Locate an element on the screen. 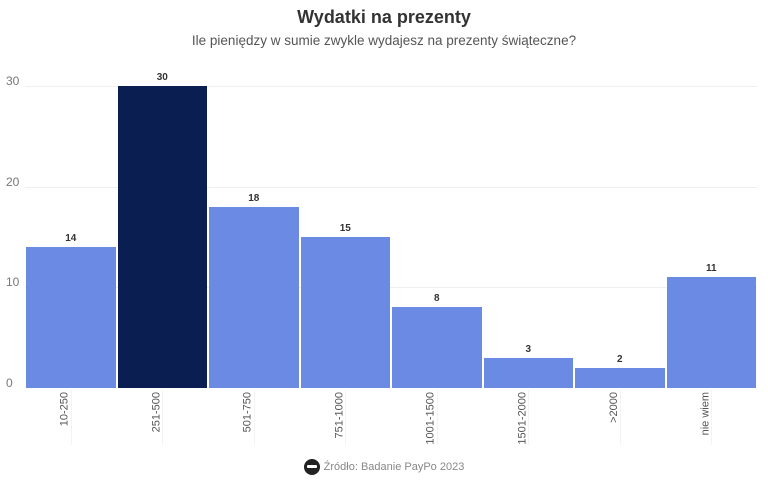 The height and width of the screenshot is (489, 768). y-tick-label: 20 is located at coordinates (13, 181).